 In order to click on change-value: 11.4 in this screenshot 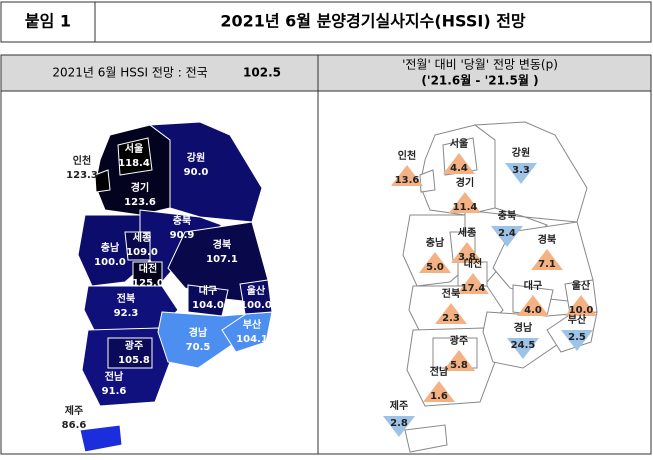, I will do `click(465, 207)`.